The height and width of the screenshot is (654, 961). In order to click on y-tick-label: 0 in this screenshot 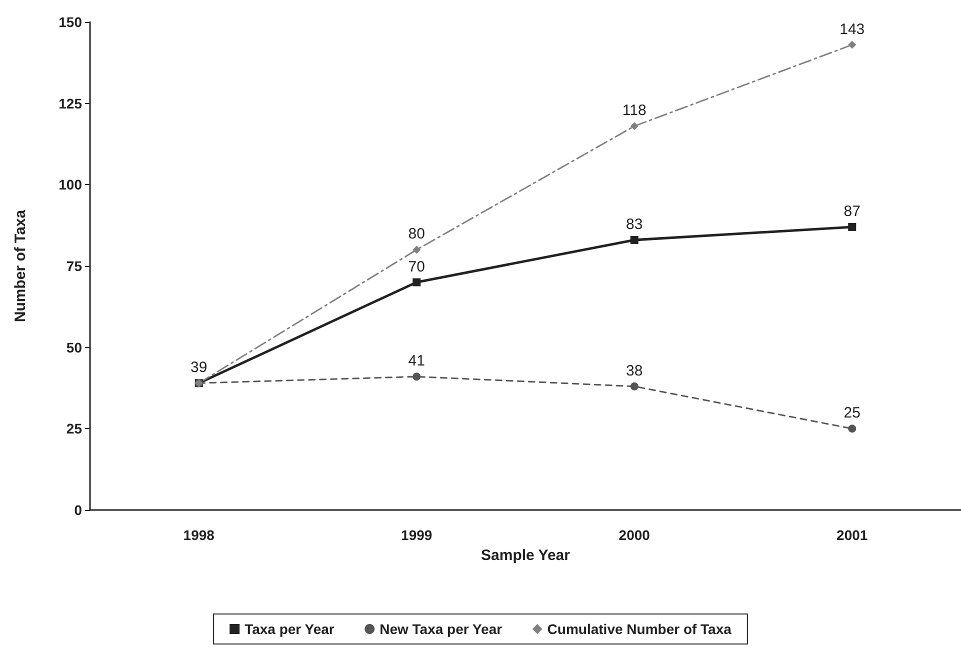, I will do `click(78, 510)`.